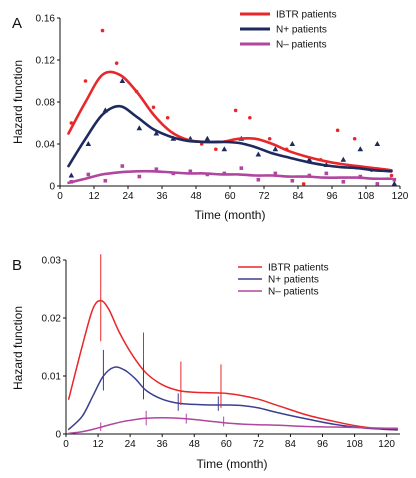  Describe the element at coordinates (230, 215) in the screenshot. I see `panel-a-x-label: Time (month)` at that location.